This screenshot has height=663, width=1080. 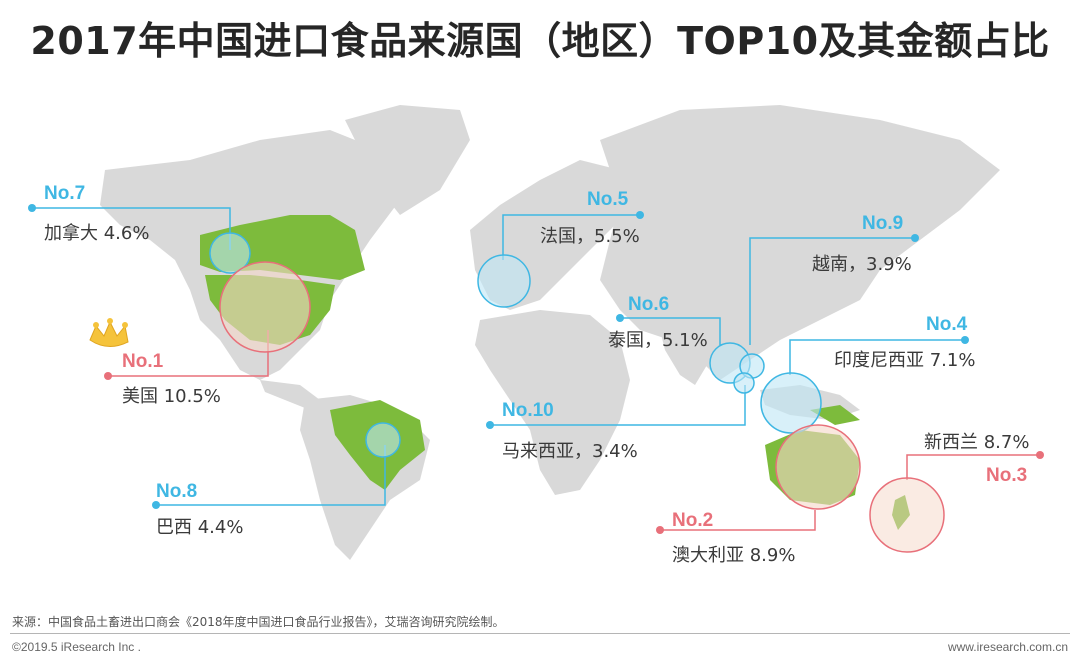 What do you see at coordinates (883, 223) in the screenshot?
I see `rank-label-vietnam: No.9` at bounding box center [883, 223].